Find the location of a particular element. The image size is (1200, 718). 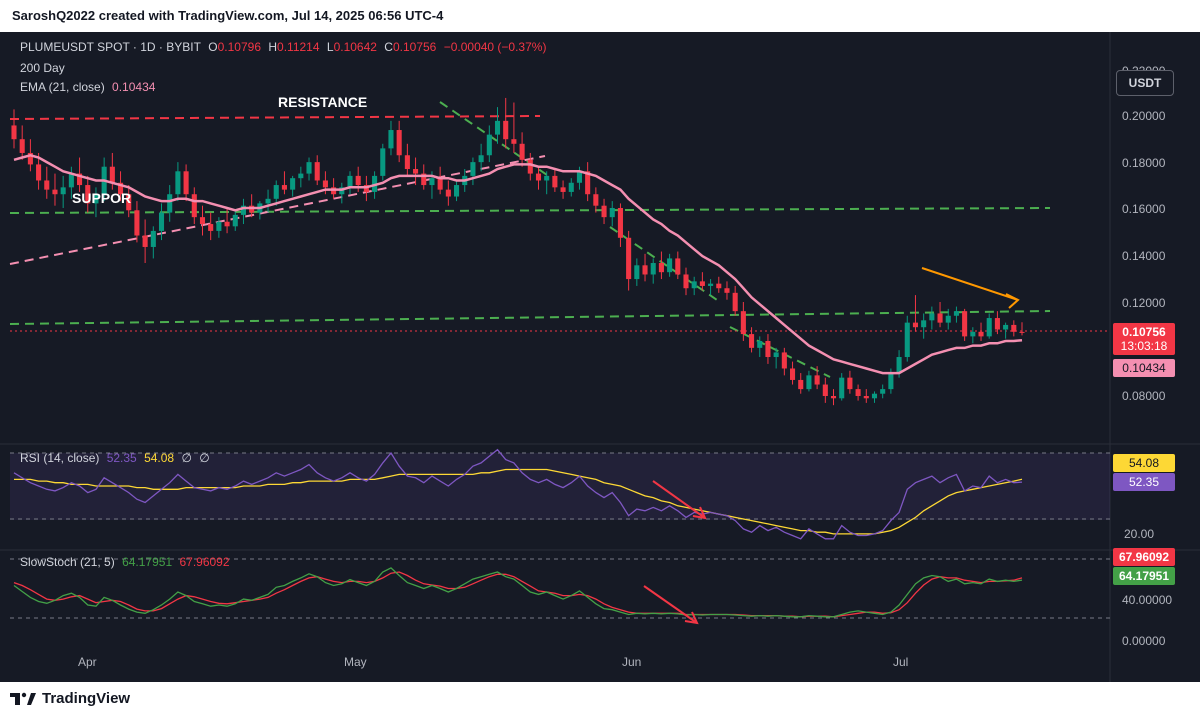

tradingview-logo: TradingView is located at coordinates (70, 698).